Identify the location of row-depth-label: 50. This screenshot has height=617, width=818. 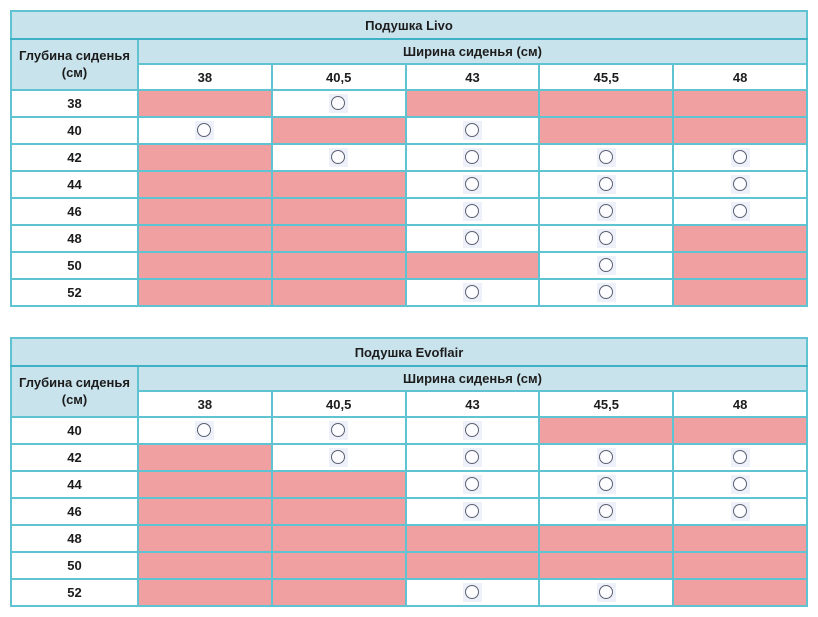
(74, 265).